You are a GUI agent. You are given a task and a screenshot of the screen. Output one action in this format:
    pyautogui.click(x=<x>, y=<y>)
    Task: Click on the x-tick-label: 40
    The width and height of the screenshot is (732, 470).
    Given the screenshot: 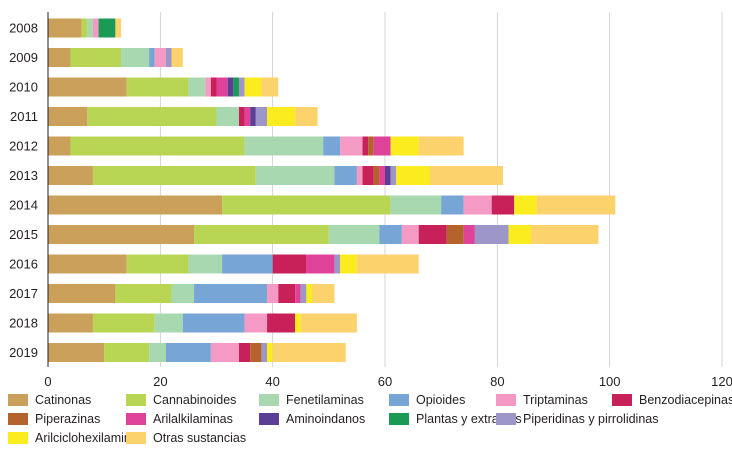 What is the action you would take?
    pyautogui.click(x=272, y=381)
    